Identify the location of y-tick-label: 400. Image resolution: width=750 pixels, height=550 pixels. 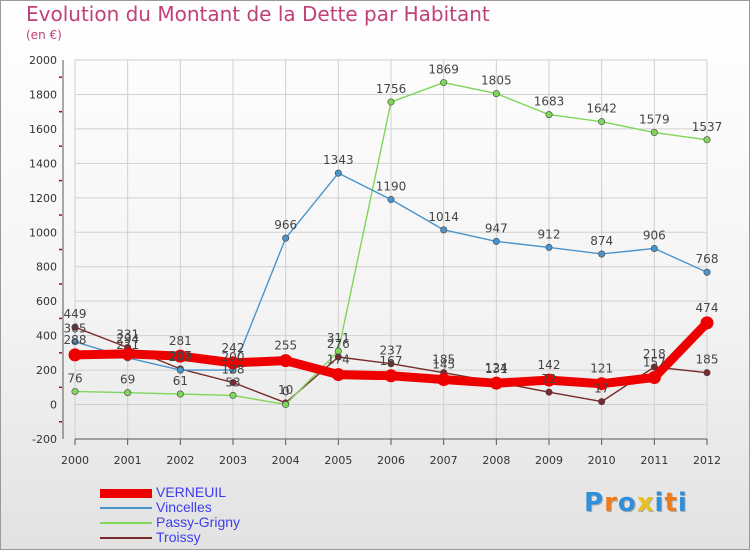
(46, 336).